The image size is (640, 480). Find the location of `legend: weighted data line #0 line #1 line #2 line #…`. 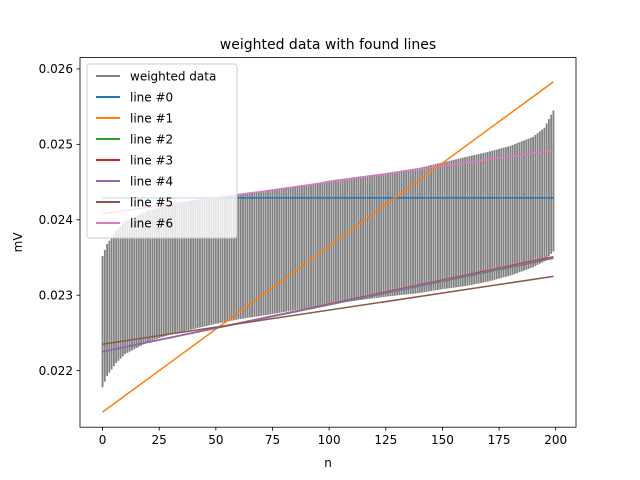

legend: weighted data line #0 line #1 line #2 line #… is located at coordinates (162, 151).